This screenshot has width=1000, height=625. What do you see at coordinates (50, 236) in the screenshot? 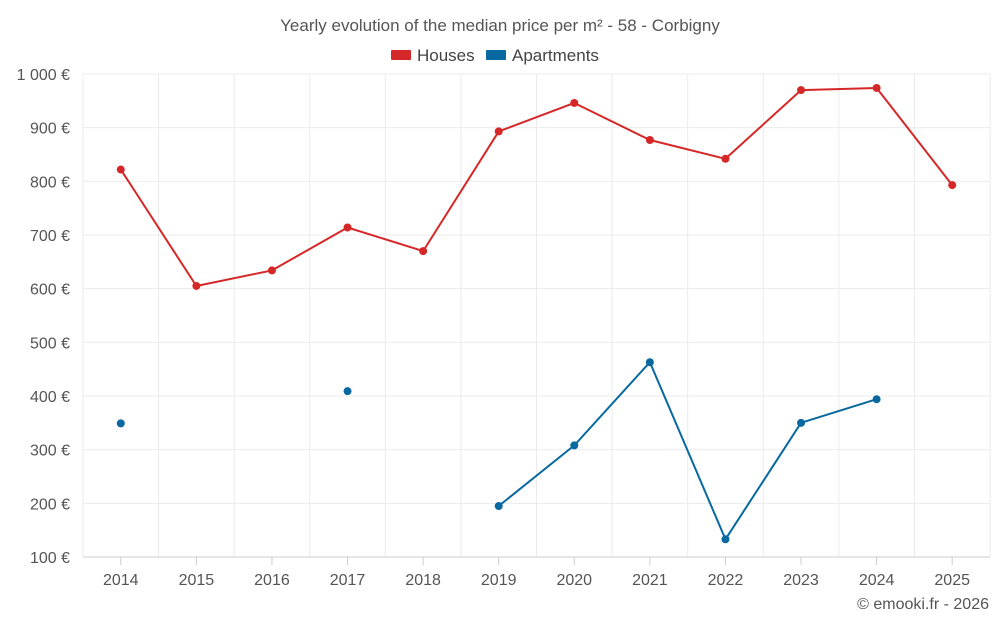
I see `y-tick-label: 700 €` at bounding box center [50, 236].